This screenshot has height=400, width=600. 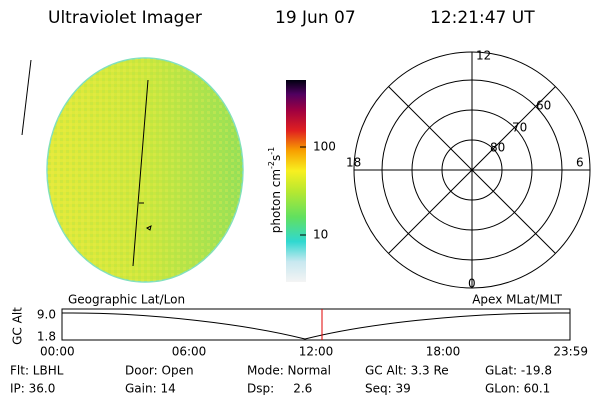 I want to click on unit: photon cm, so click(x=276, y=201).